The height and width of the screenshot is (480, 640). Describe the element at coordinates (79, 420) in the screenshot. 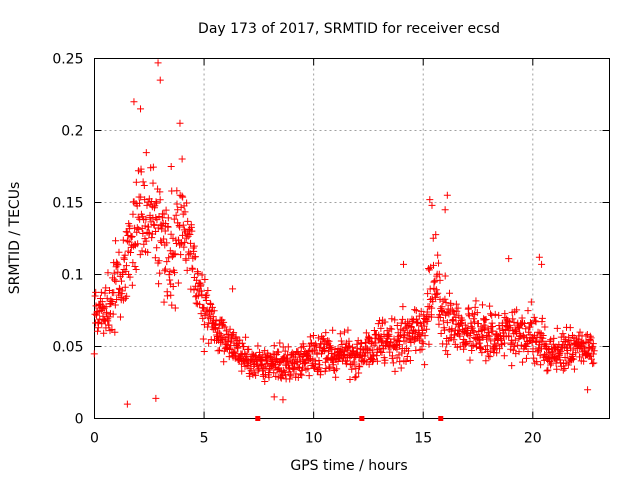

I see `y-tick-label: 0` at that location.